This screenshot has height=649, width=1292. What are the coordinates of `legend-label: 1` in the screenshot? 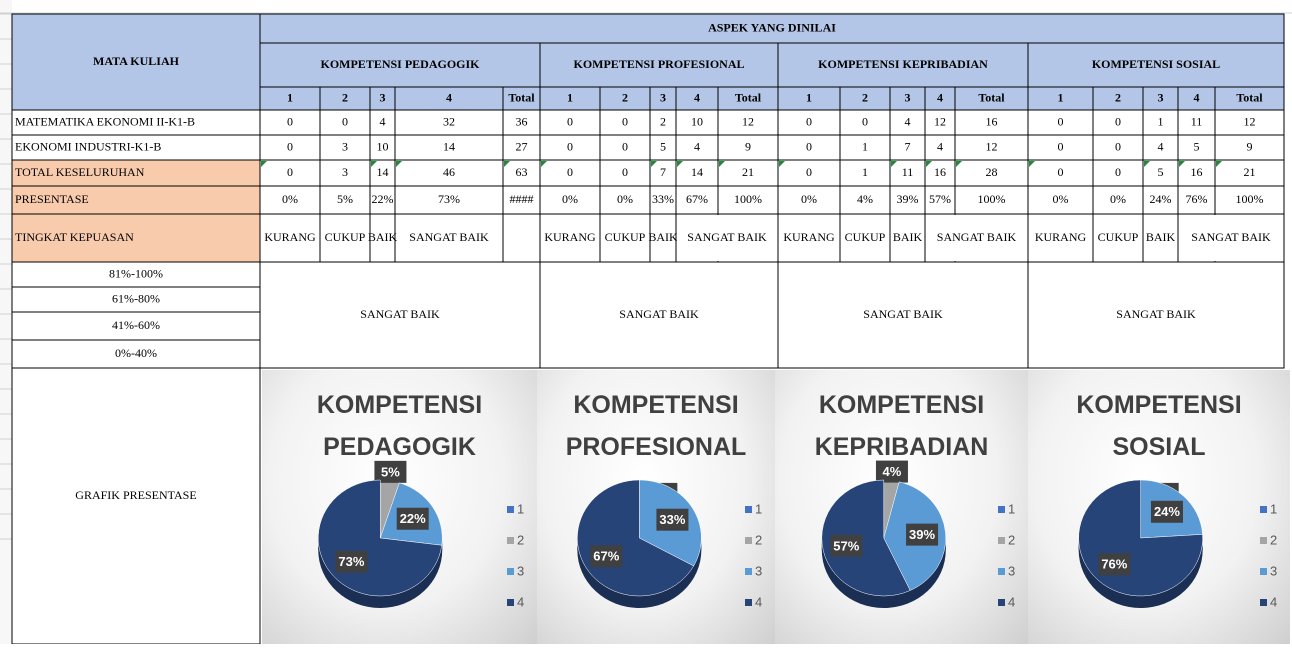 It's located at (1011, 508).